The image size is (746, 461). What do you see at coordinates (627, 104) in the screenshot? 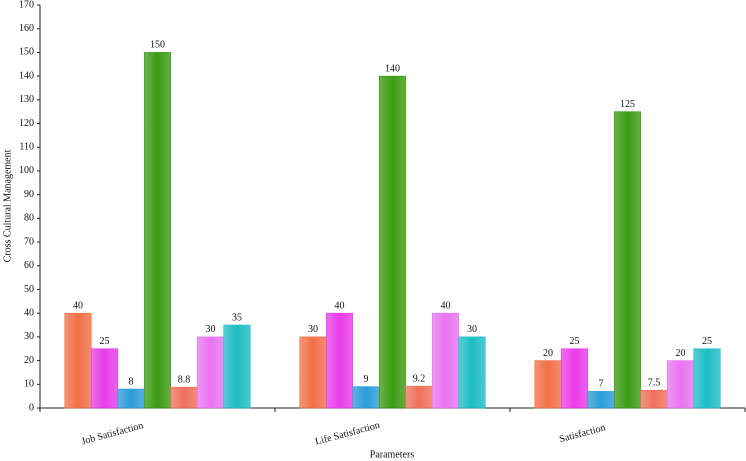
I see `data-label: 125` at bounding box center [627, 104].